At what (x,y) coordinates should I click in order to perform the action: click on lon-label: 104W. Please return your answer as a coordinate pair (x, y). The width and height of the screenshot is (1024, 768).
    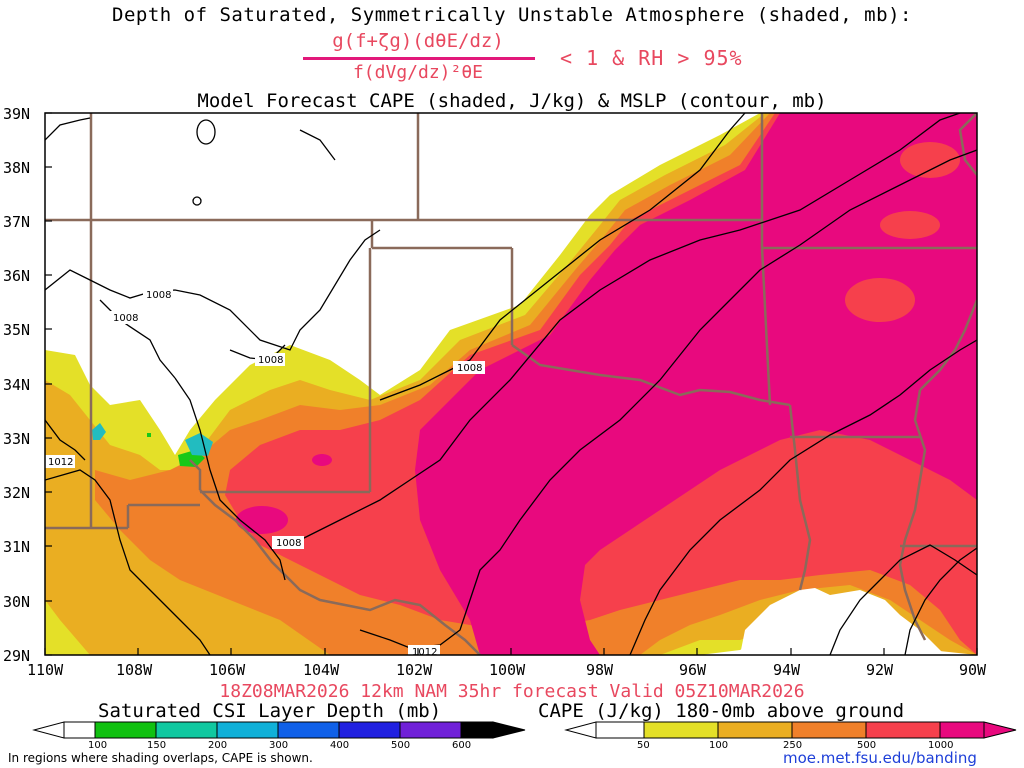
    Looking at the image, I should click on (321, 670).